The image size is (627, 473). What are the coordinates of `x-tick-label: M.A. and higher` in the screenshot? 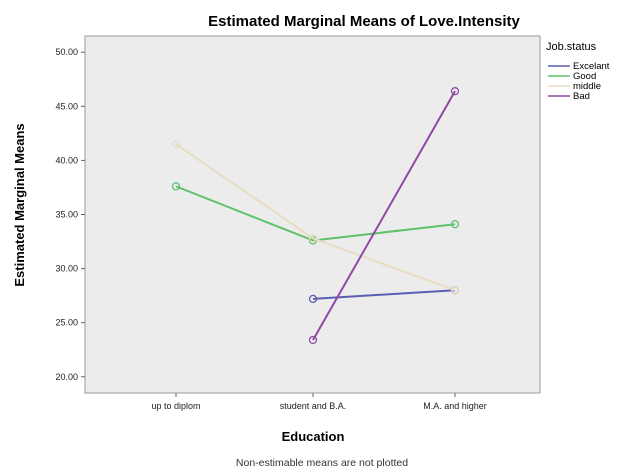 It's located at (455, 406).